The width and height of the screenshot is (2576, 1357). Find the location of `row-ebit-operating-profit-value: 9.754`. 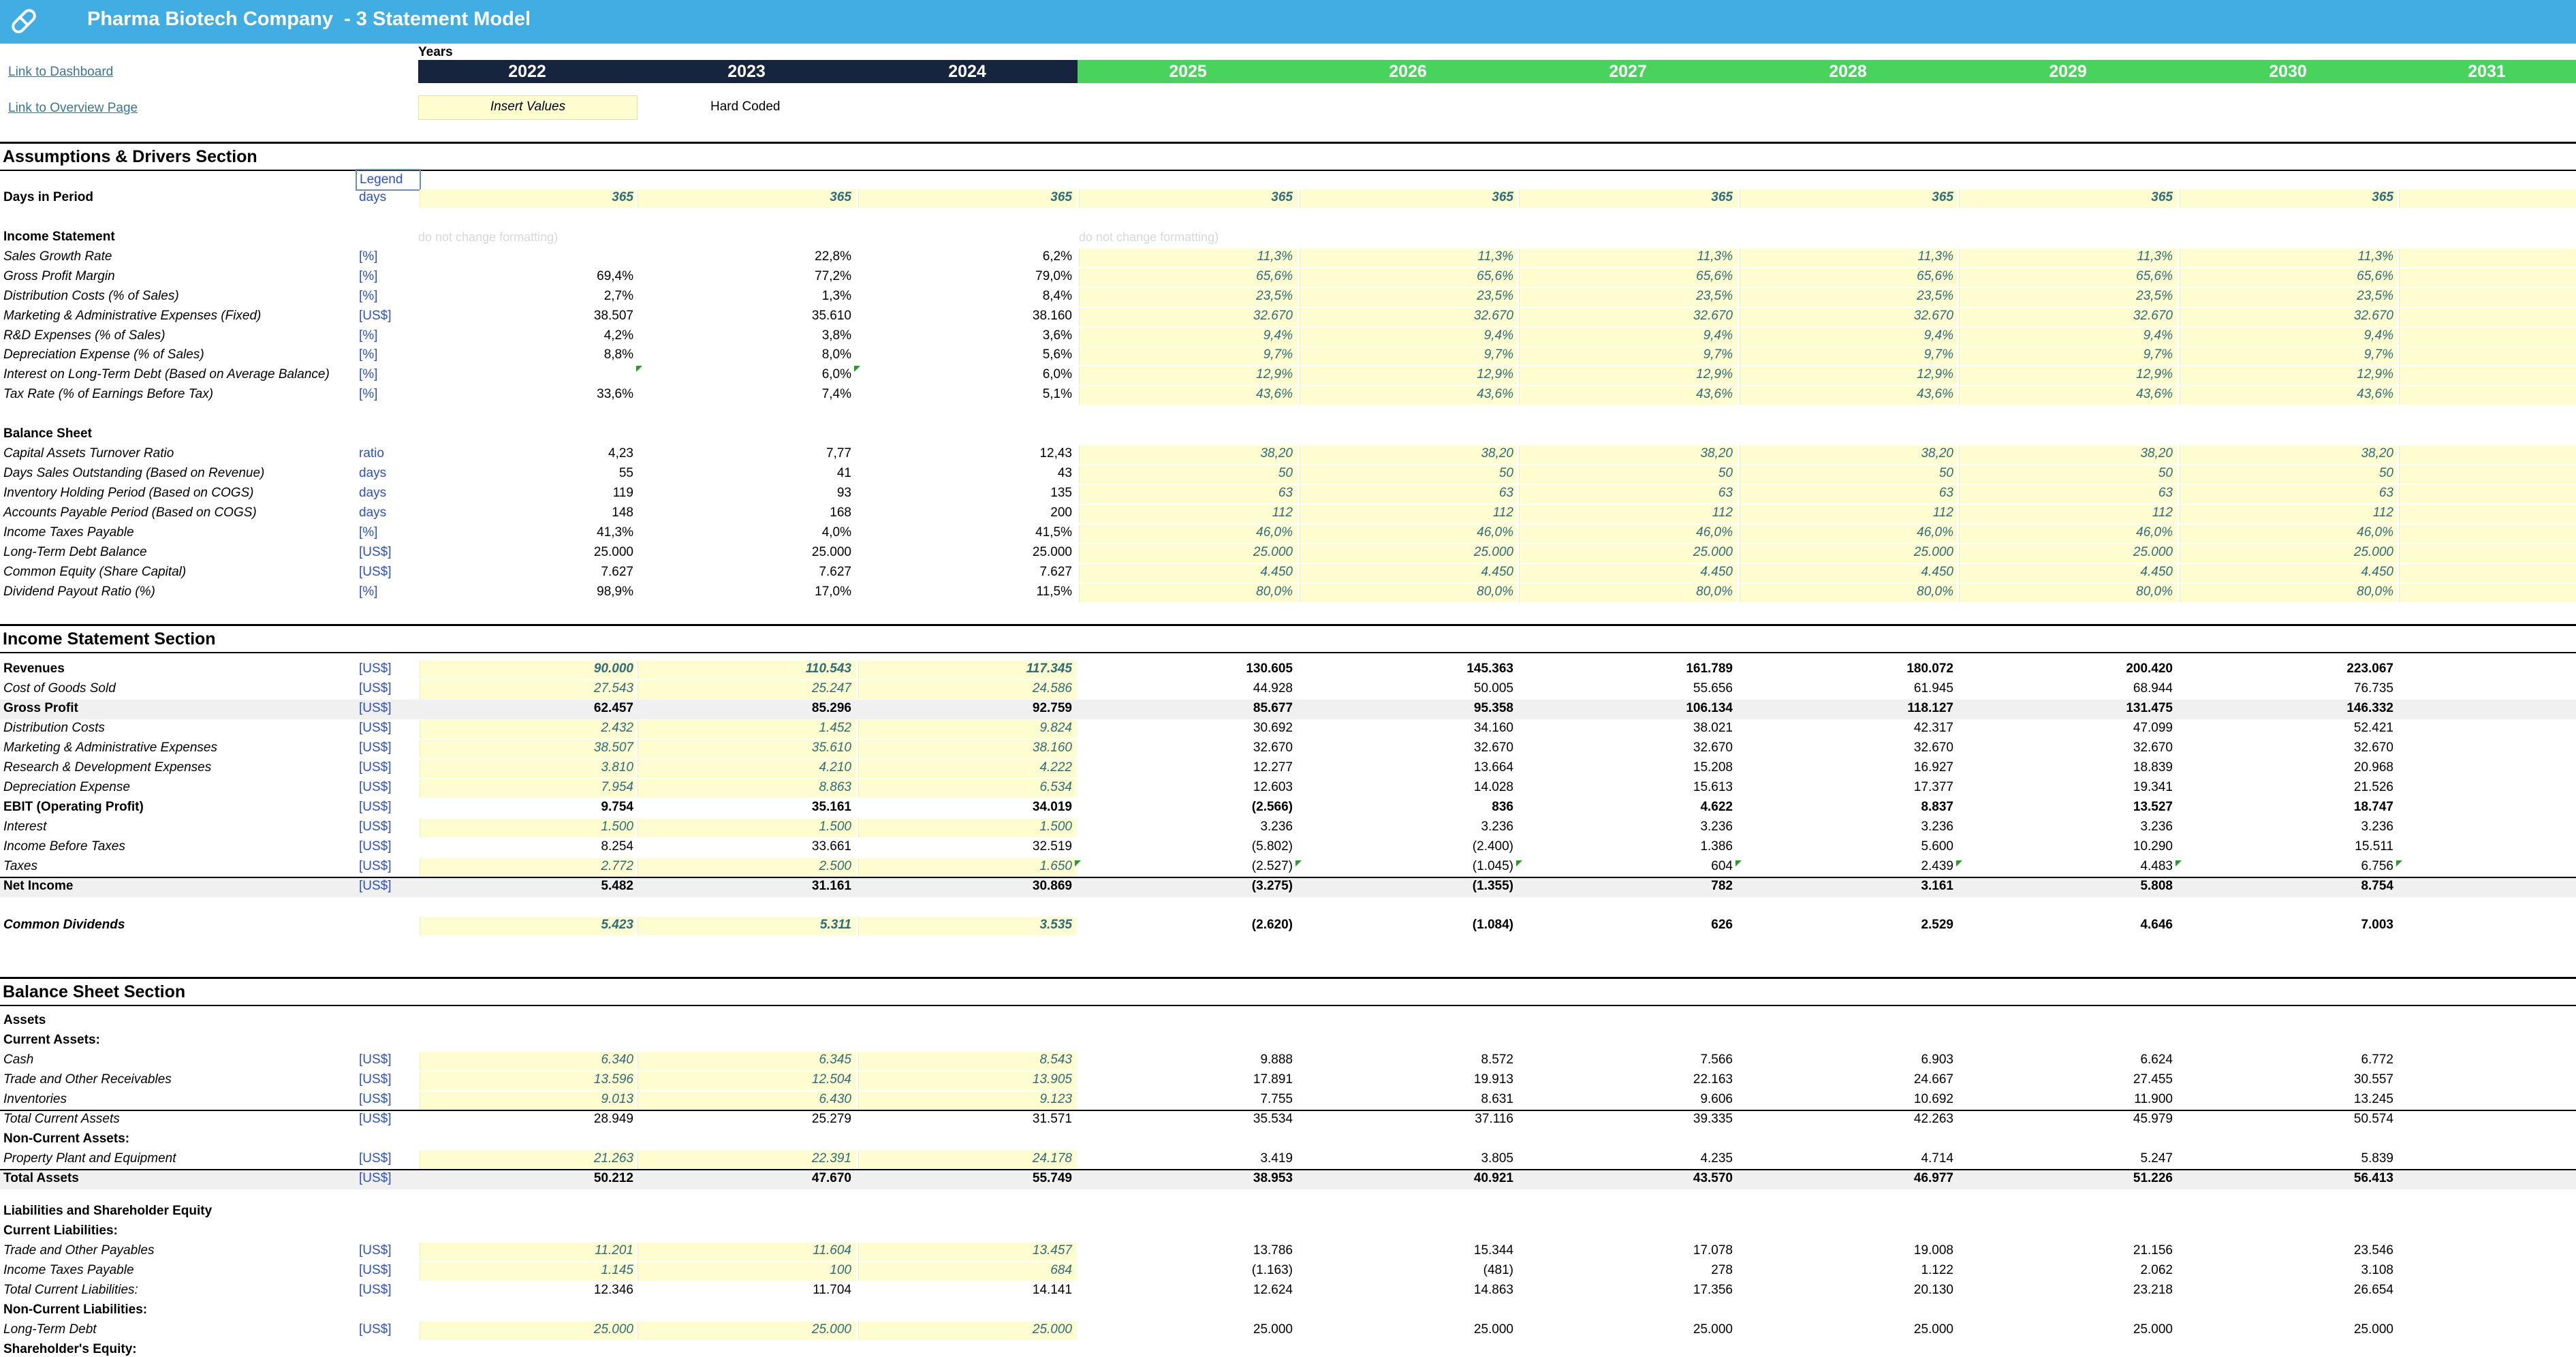

row-ebit-operating-profit-value: 9.754 is located at coordinates (617, 807).